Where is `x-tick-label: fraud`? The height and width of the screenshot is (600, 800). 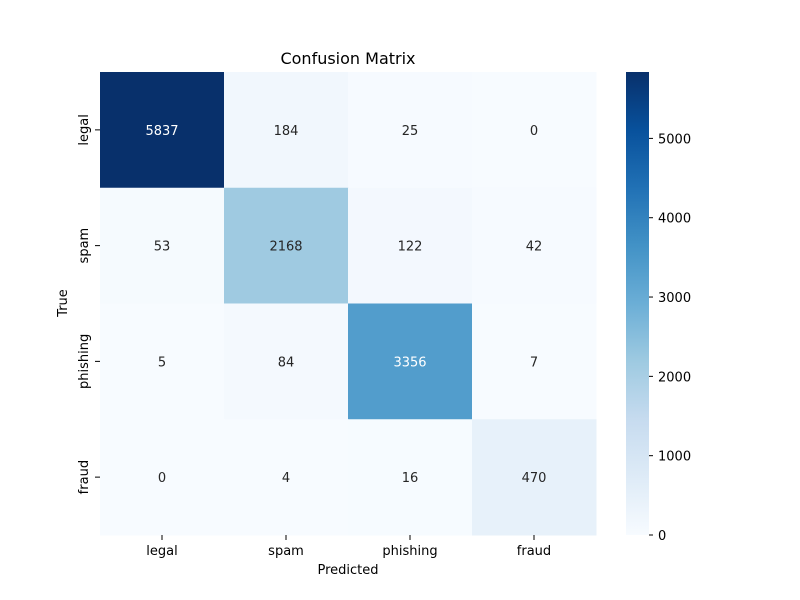
x-tick-label: fraud is located at coordinates (534, 551).